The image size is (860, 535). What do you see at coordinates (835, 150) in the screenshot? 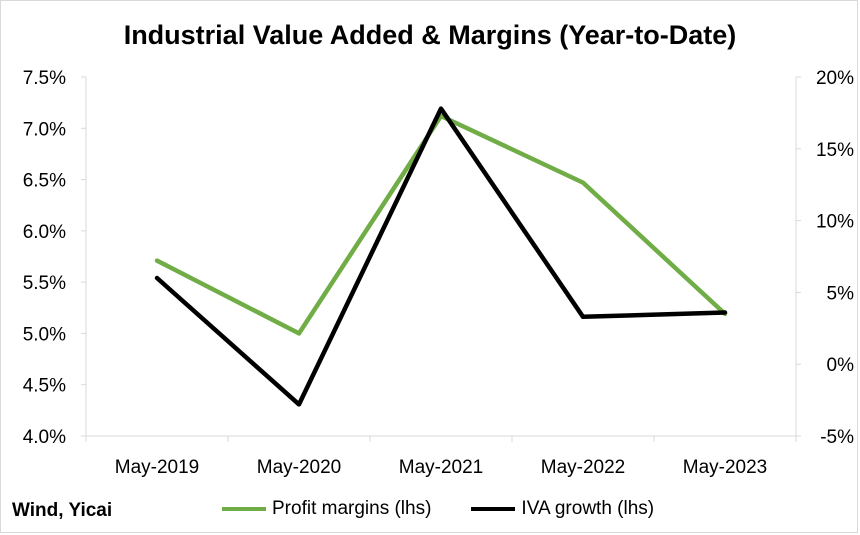
I see `right-tick-label: 15%` at bounding box center [835, 150].